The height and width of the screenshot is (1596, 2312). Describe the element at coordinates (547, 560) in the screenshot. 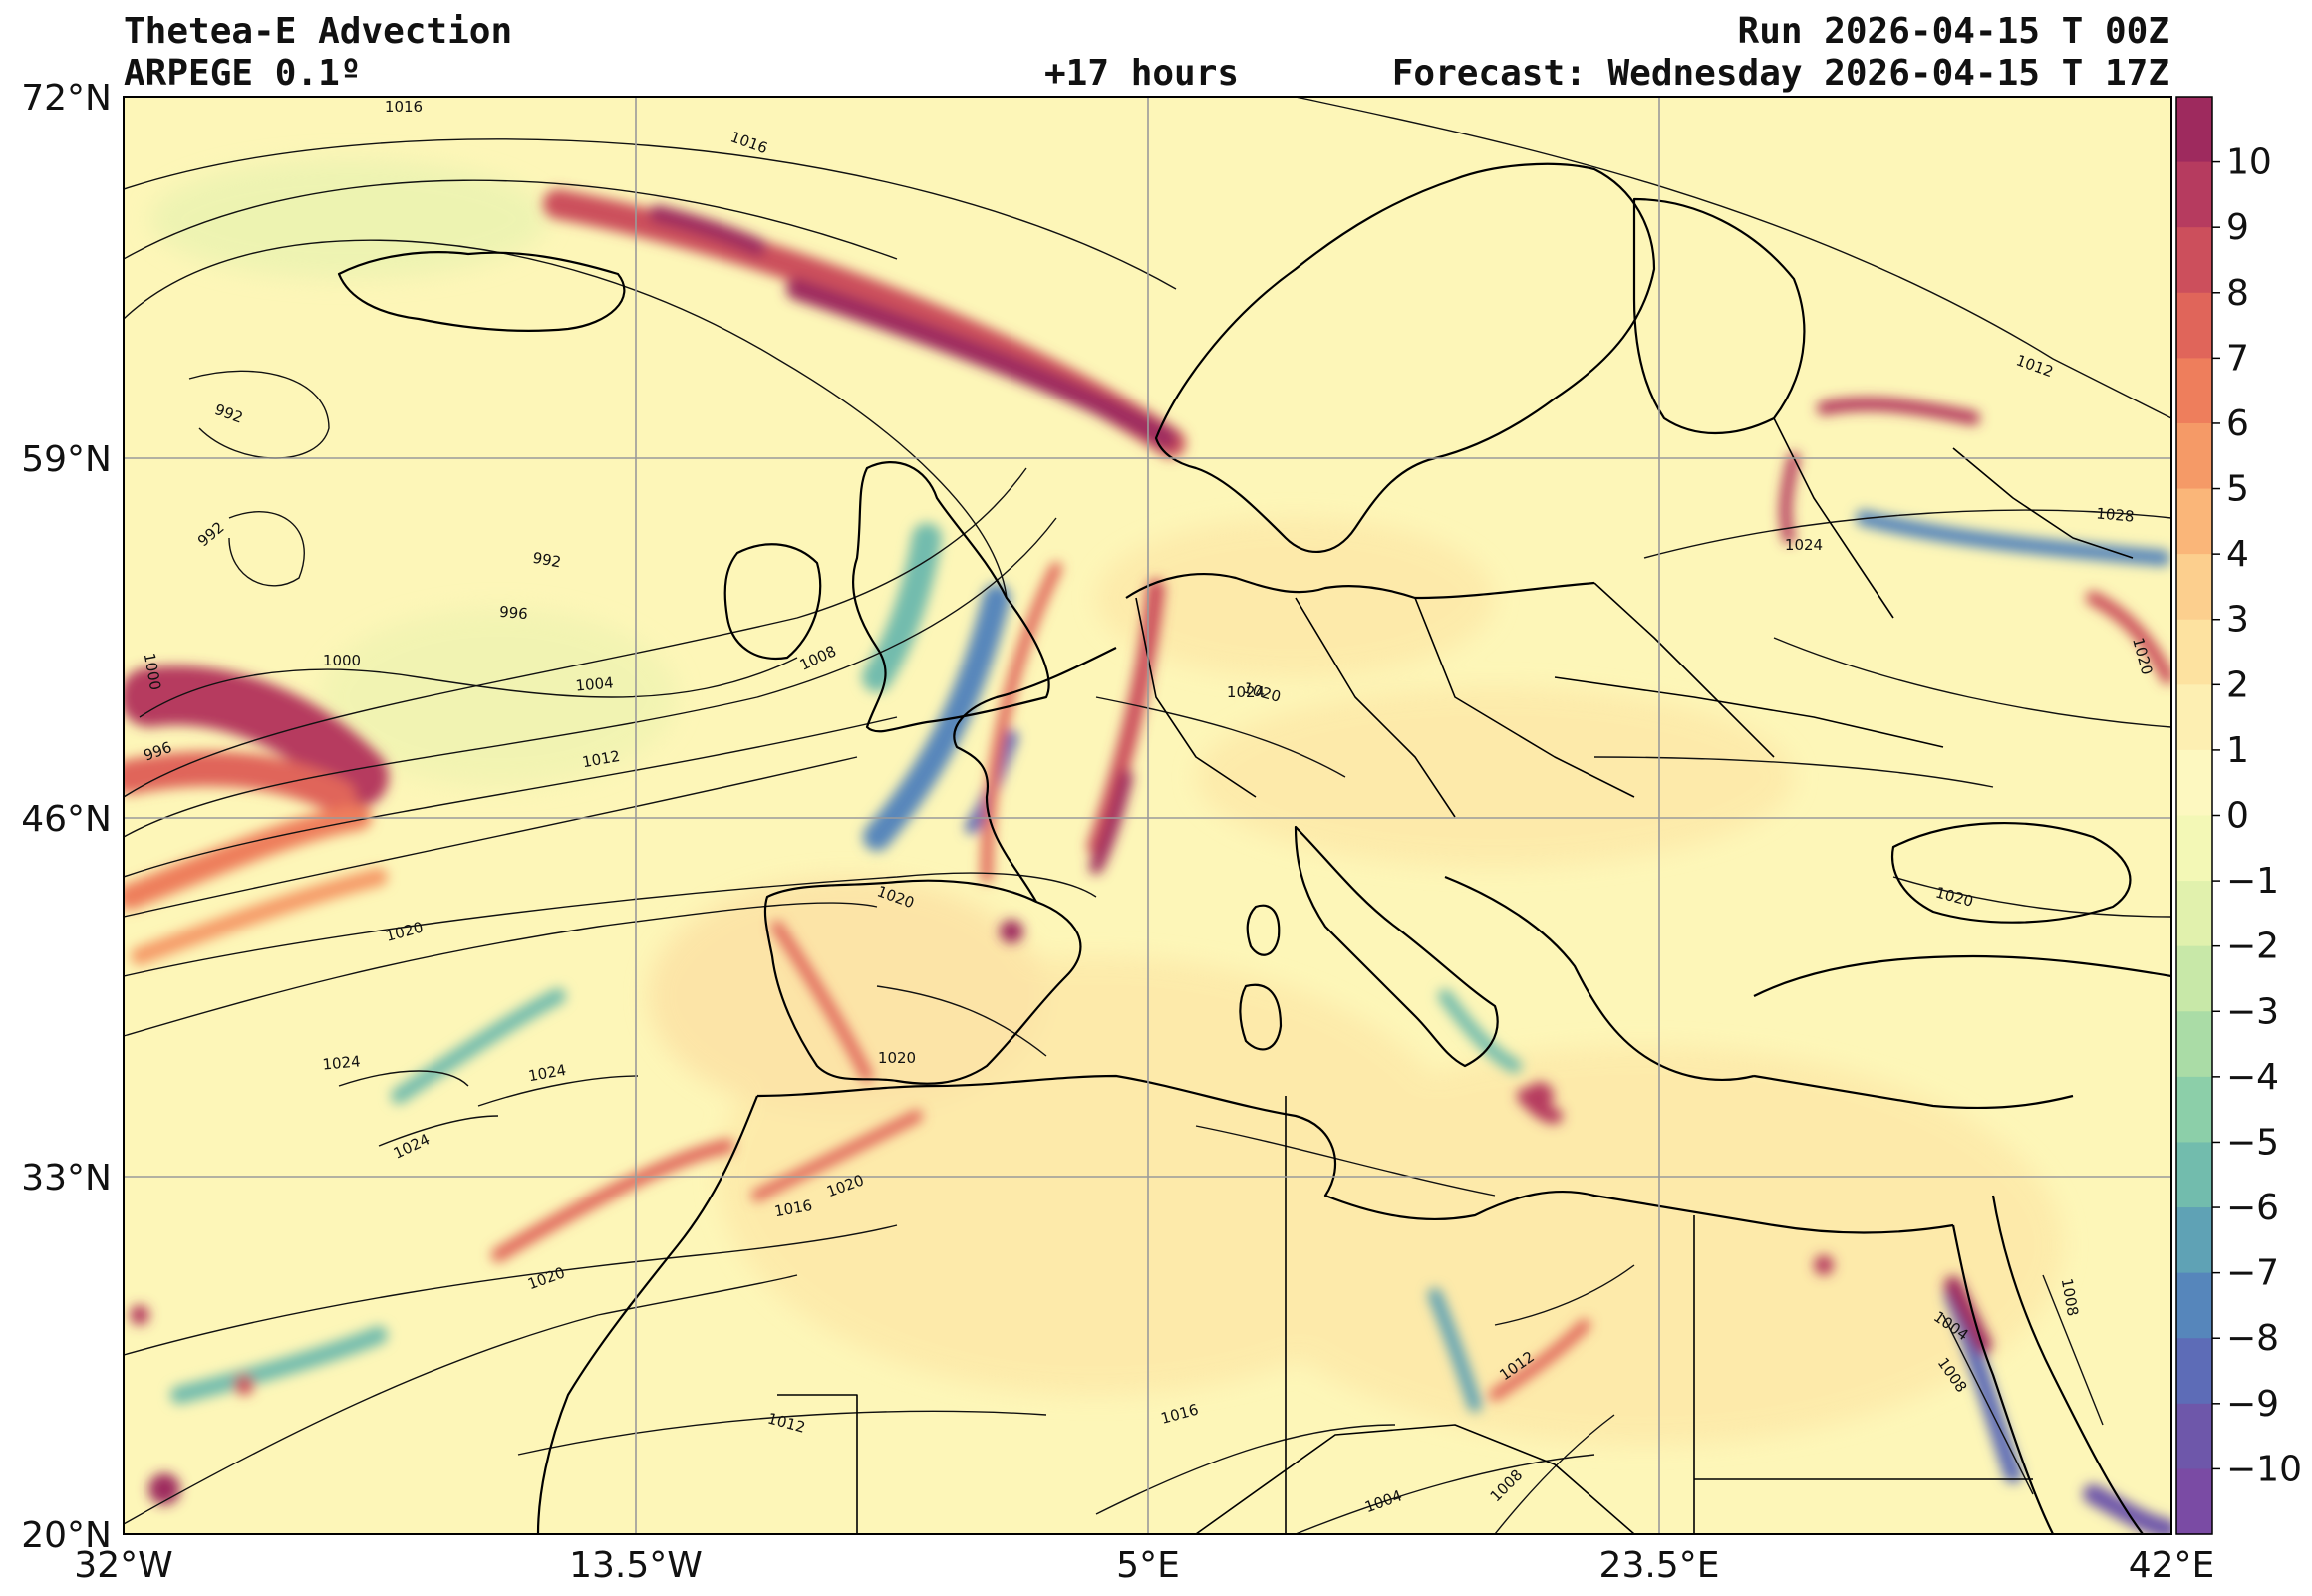

I see `isobar-label: 992` at that location.